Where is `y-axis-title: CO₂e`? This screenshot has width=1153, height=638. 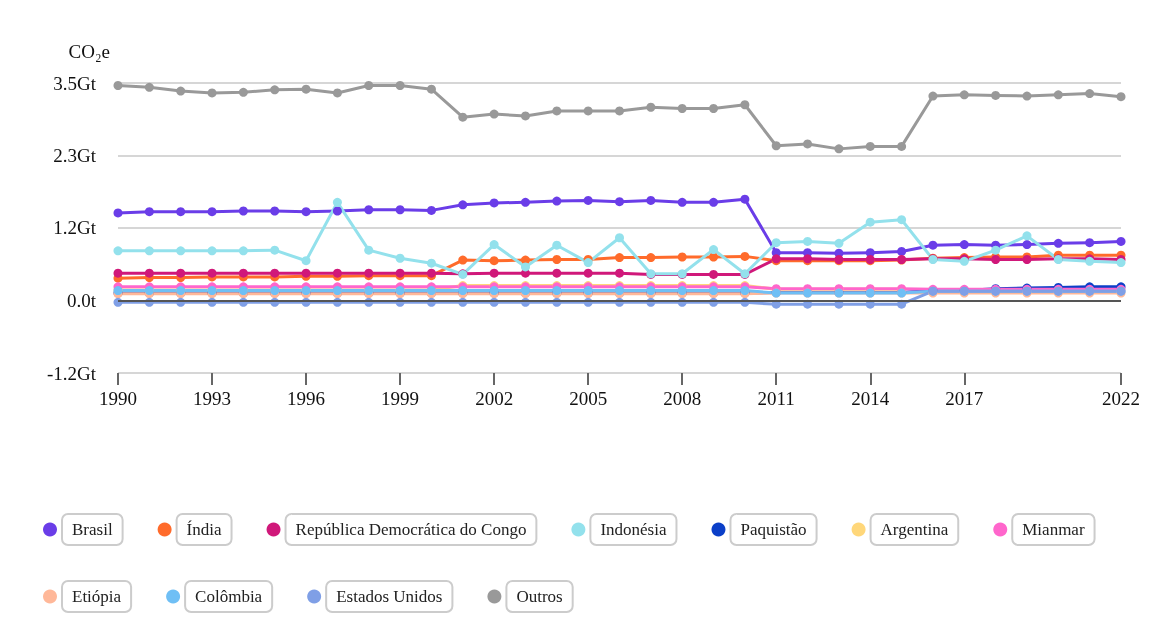 y-axis-title: CO₂e is located at coordinates (89, 51).